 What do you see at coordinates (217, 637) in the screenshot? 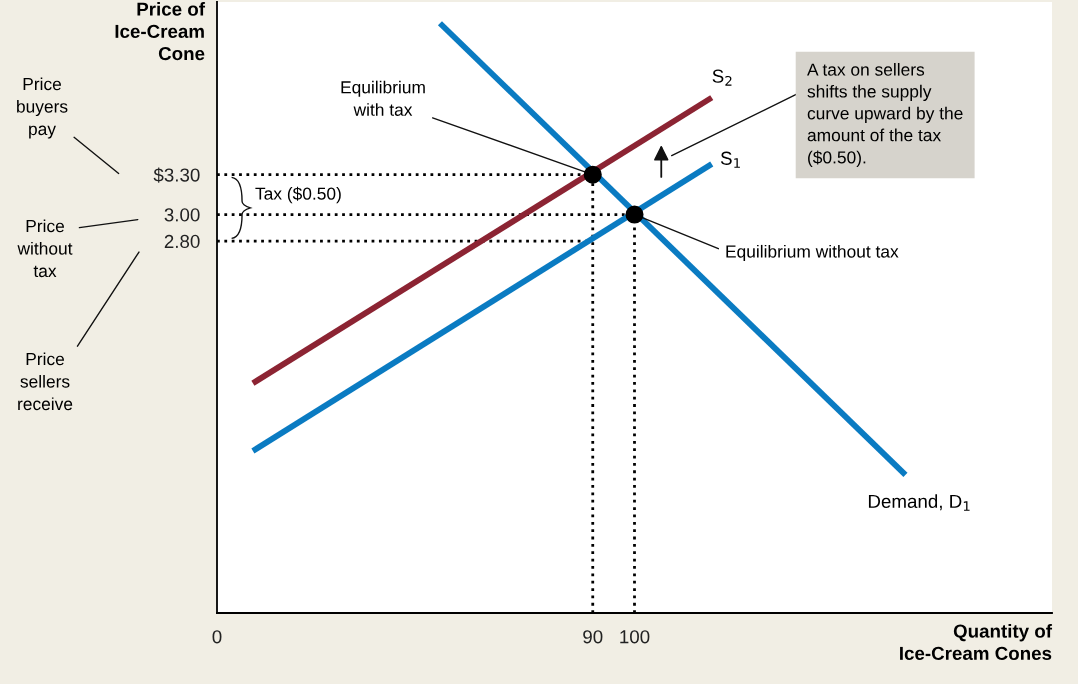
I see `x-tick-label: 0` at bounding box center [217, 637].